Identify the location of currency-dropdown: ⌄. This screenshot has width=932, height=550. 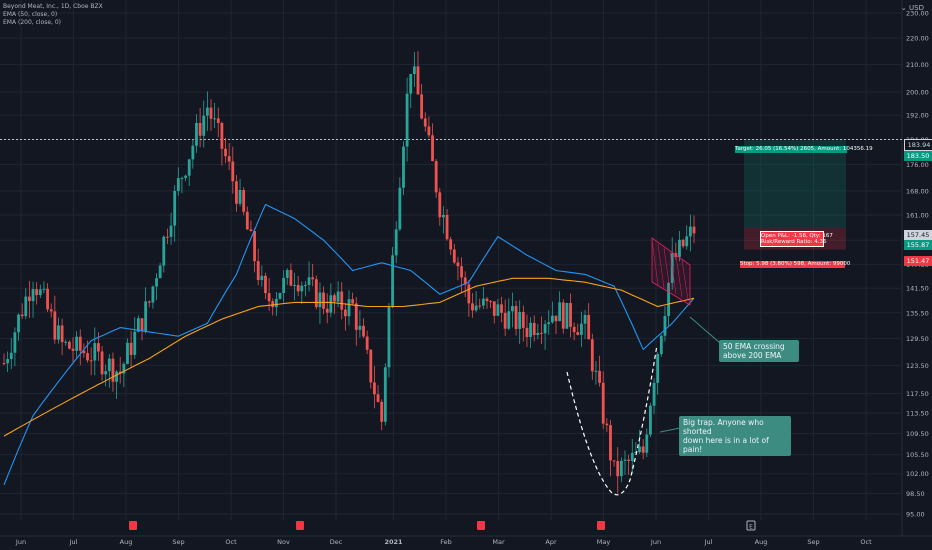
(903, 8).